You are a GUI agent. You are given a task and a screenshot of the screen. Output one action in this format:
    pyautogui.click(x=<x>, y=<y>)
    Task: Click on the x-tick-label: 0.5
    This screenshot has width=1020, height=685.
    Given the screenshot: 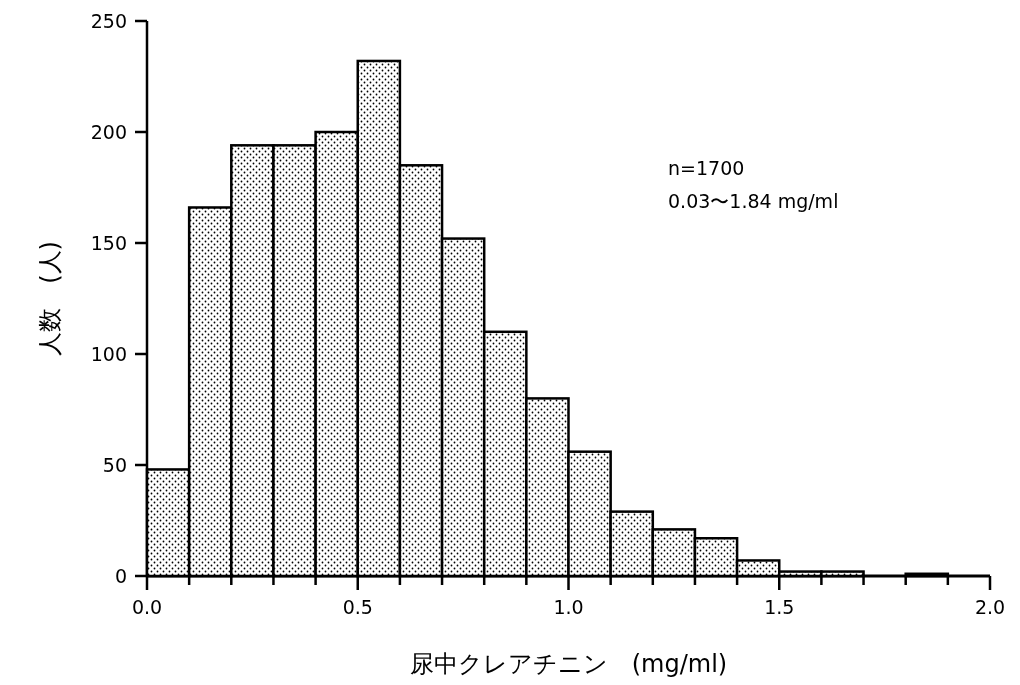 What is the action you would take?
    pyautogui.click(x=357, y=607)
    